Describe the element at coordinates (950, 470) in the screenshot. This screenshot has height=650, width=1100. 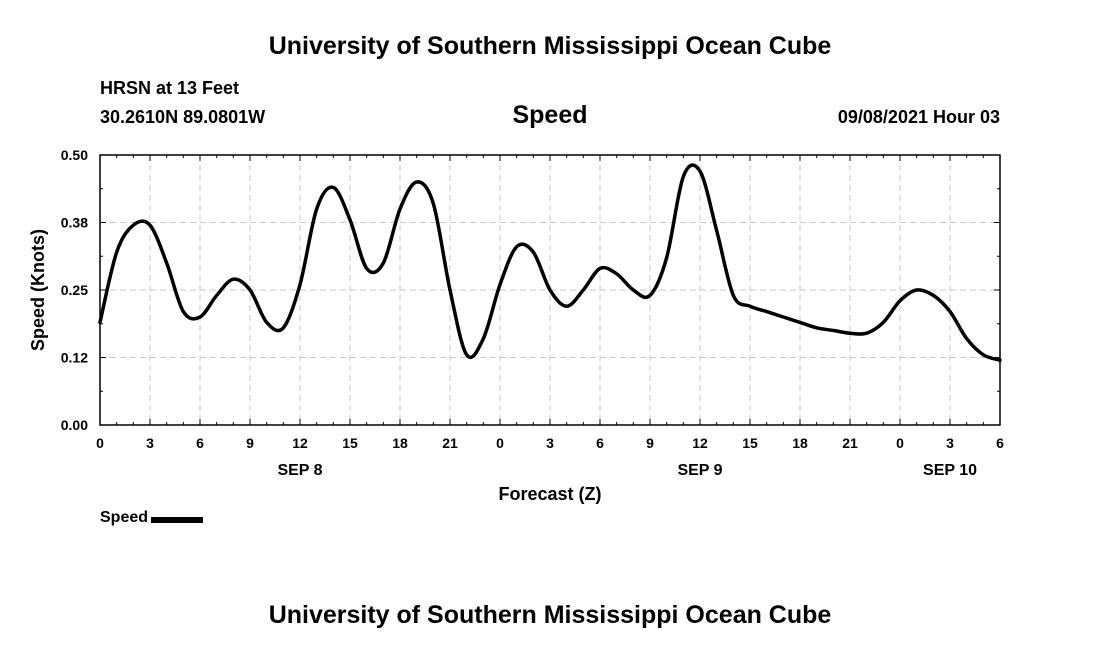
I see `day-label: SEP 10` at that location.